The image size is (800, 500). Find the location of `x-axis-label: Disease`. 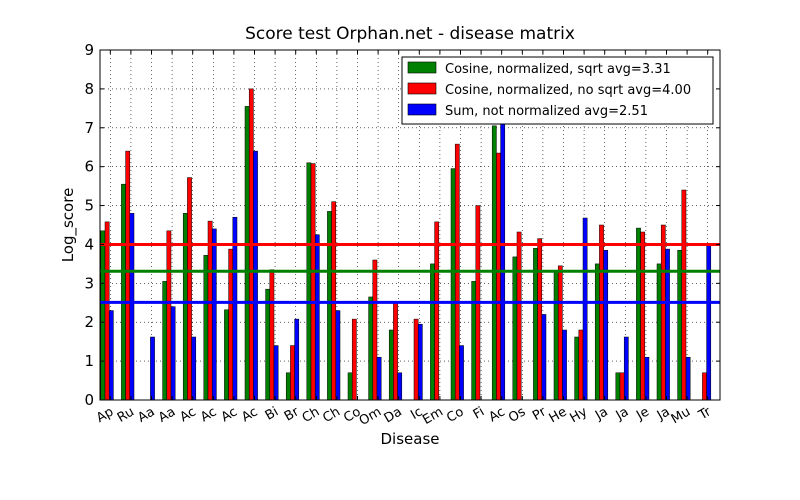

x-axis-label: Disease is located at coordinates (410, 439).